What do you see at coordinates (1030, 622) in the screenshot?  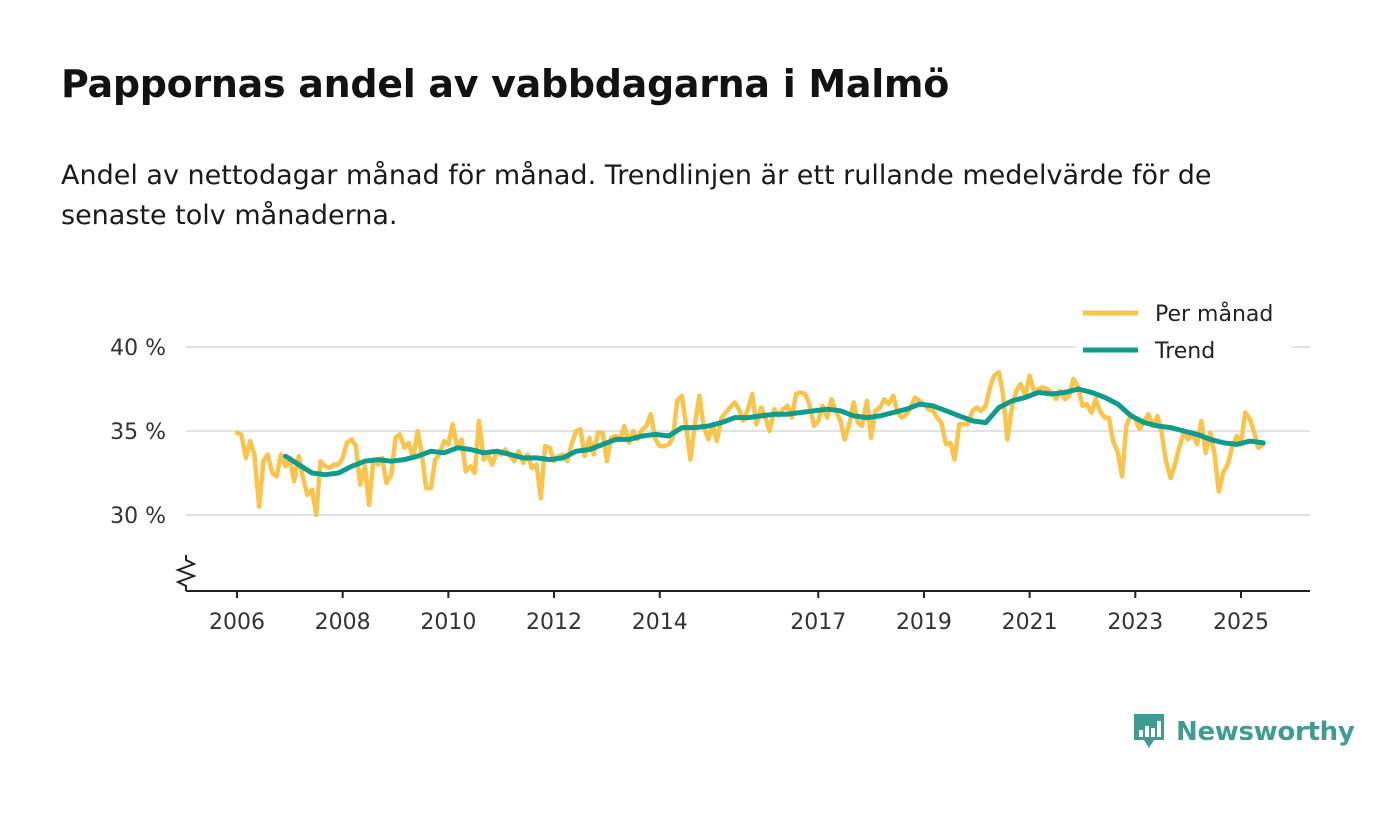 I see `x-tick-label: 2021` at bounding box center [1030, 622].